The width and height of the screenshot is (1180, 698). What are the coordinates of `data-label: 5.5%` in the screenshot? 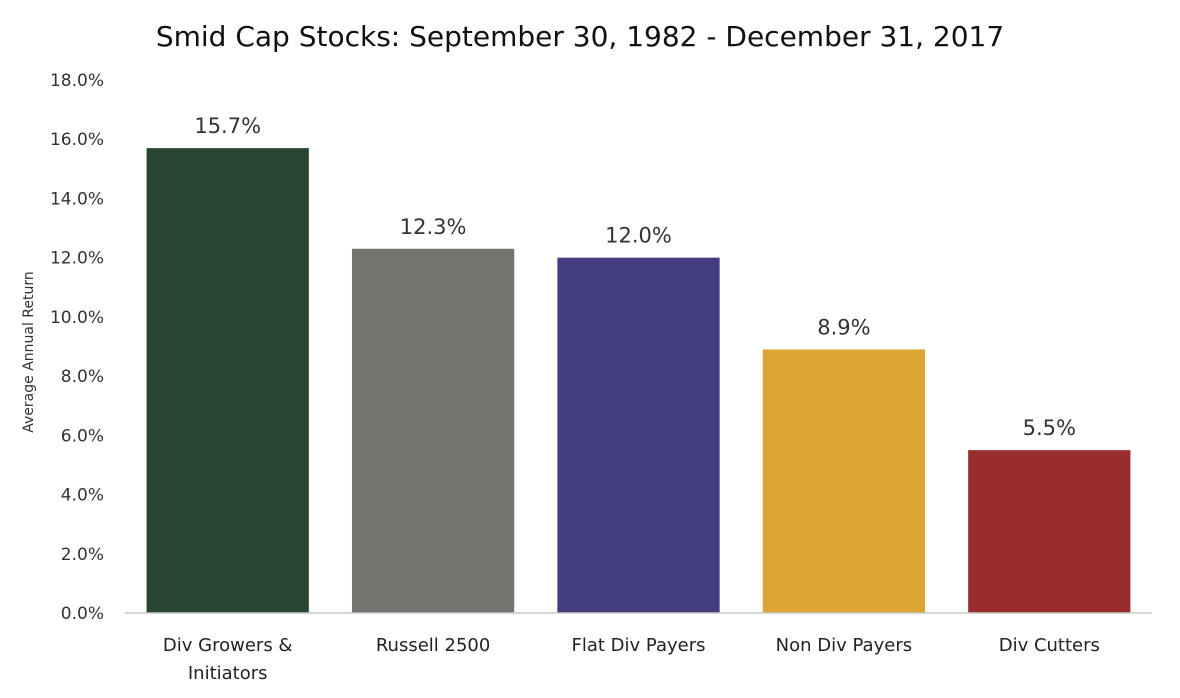 It's located at (1049, 428).